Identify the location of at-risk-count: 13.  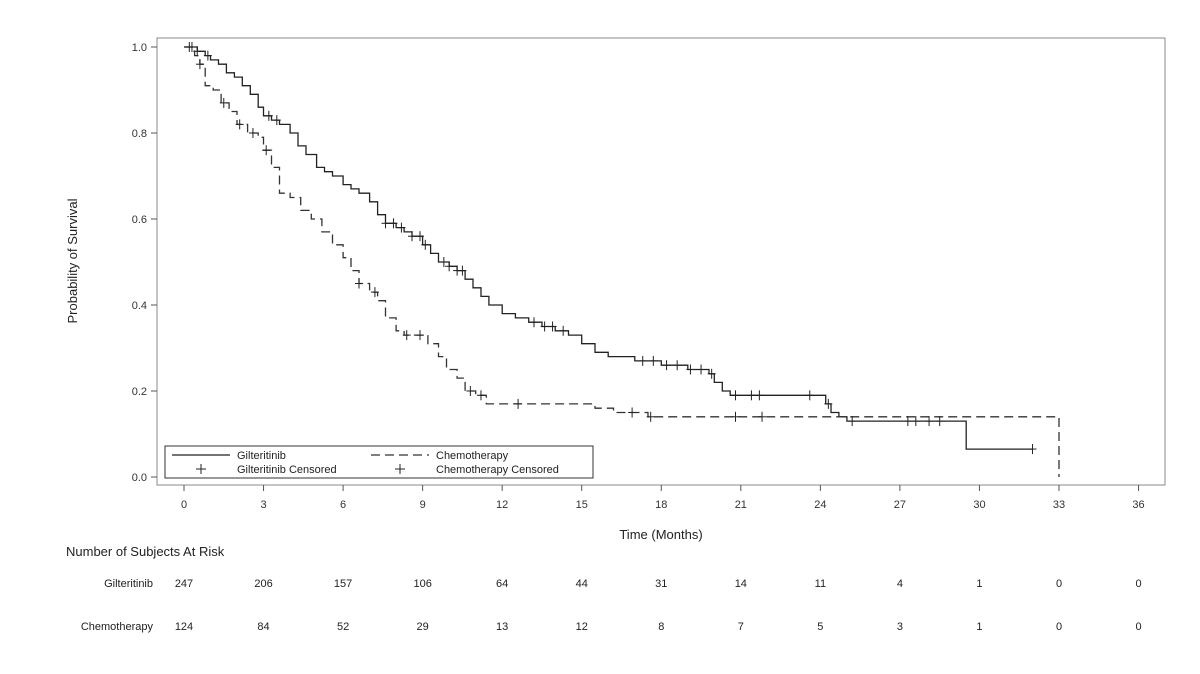
(502, 627).